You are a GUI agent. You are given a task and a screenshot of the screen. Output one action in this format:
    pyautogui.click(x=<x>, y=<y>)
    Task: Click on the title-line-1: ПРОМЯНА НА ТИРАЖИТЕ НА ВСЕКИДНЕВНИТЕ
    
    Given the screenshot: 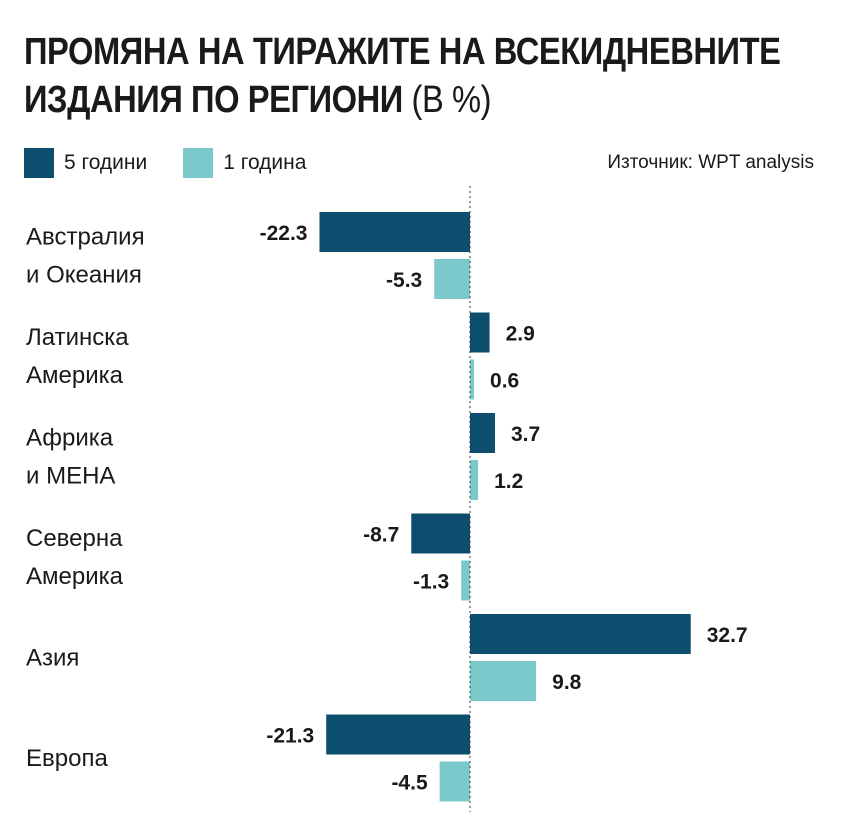 What is the action you would take?
    pyautogui.click(x=402, y=52)
    